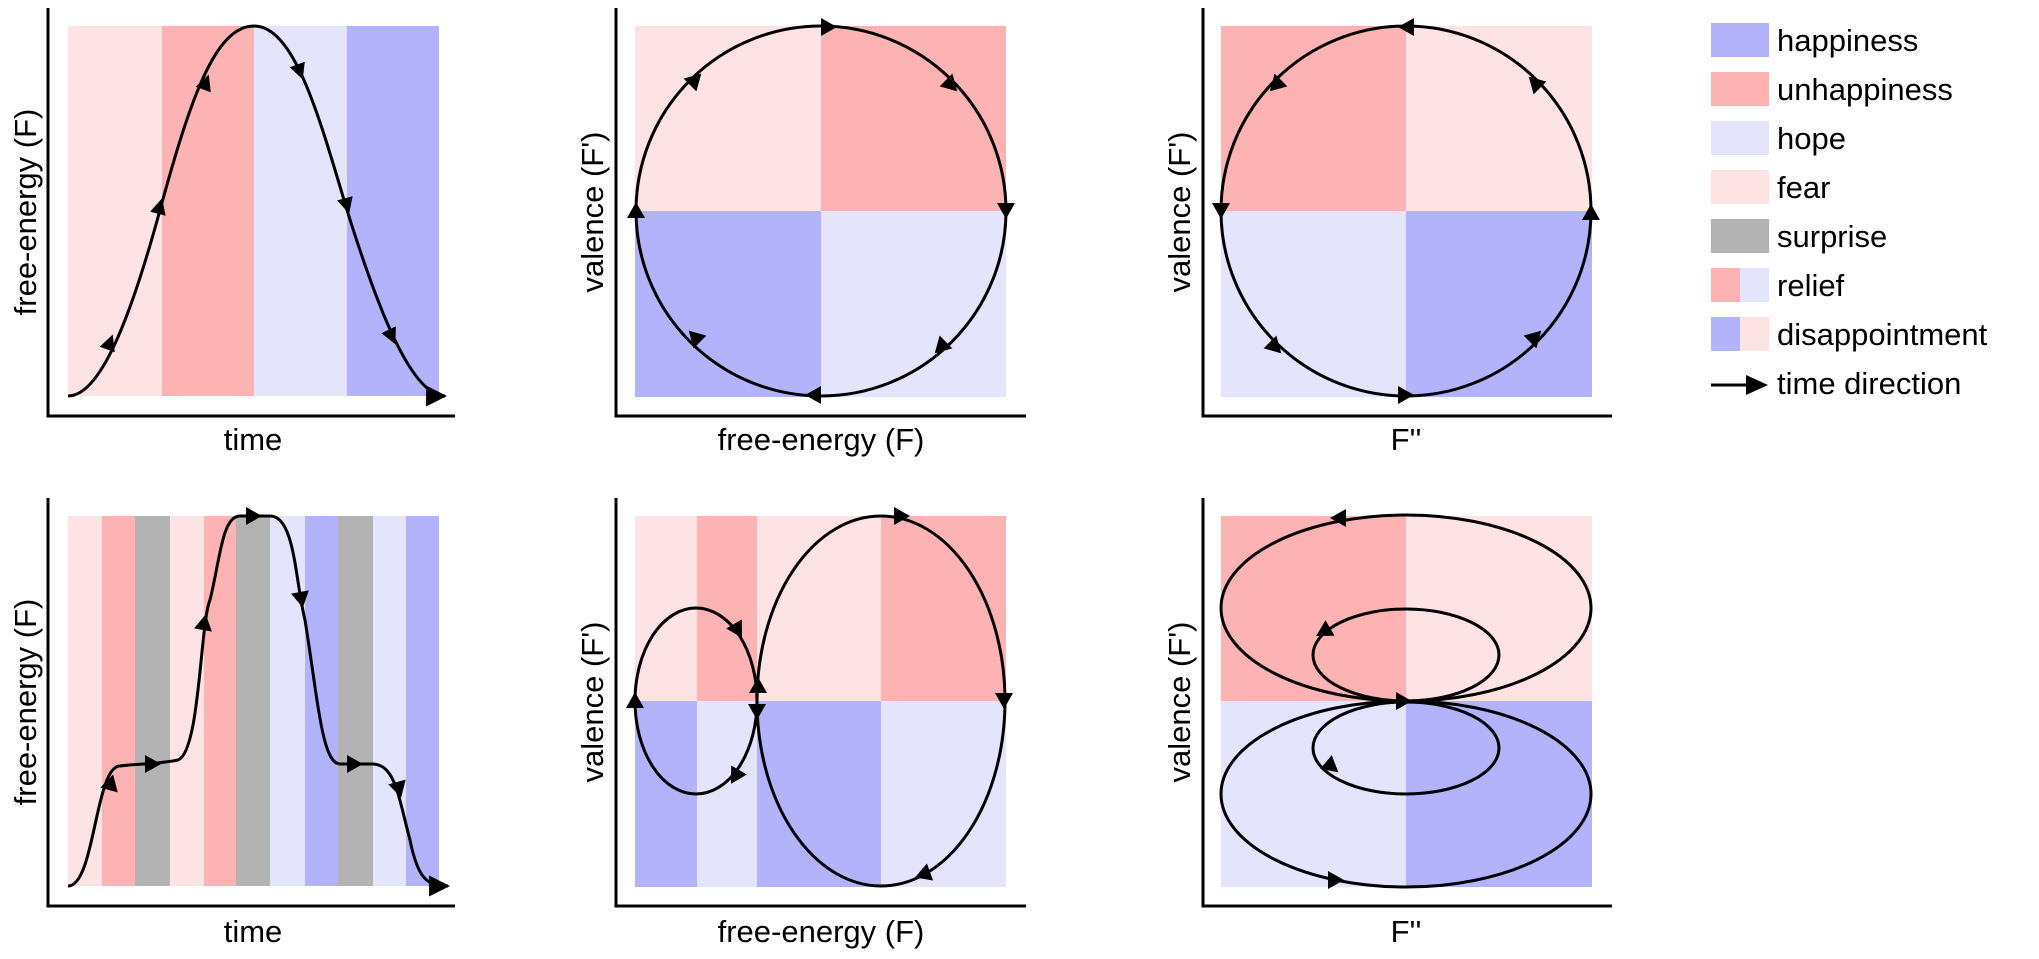 This screenshot has width=2039, height=959. Describe the element at coordinates (943, 794) in the screenshot. I see `band-bottom-hope` at that location.